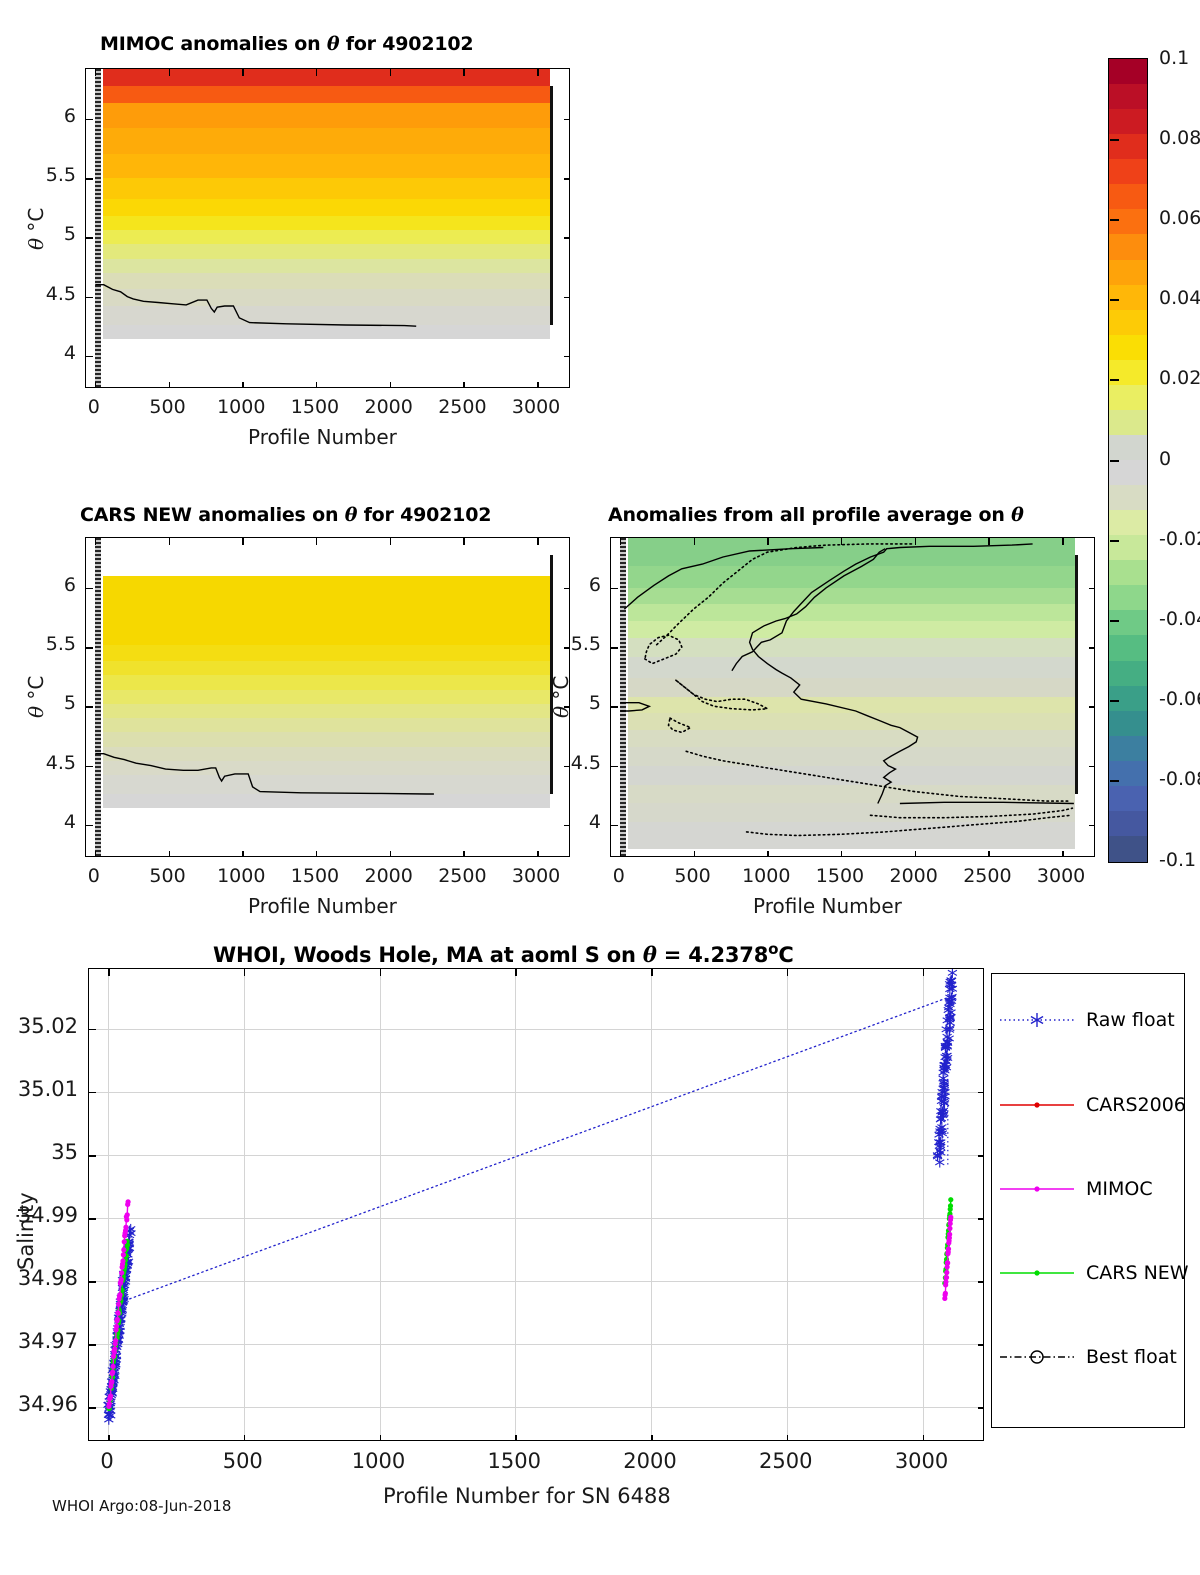 Image resolution: width=1200 pixels, height=1575 pixels. Describe the element at coordinates (650, 1461) in the screenshot. I see `bottom-xtick-4: 2000` at that location.